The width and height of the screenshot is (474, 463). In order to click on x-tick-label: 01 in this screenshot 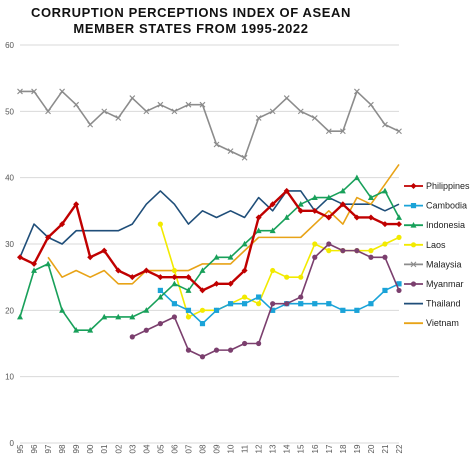, I will do `click(104, 448)`.